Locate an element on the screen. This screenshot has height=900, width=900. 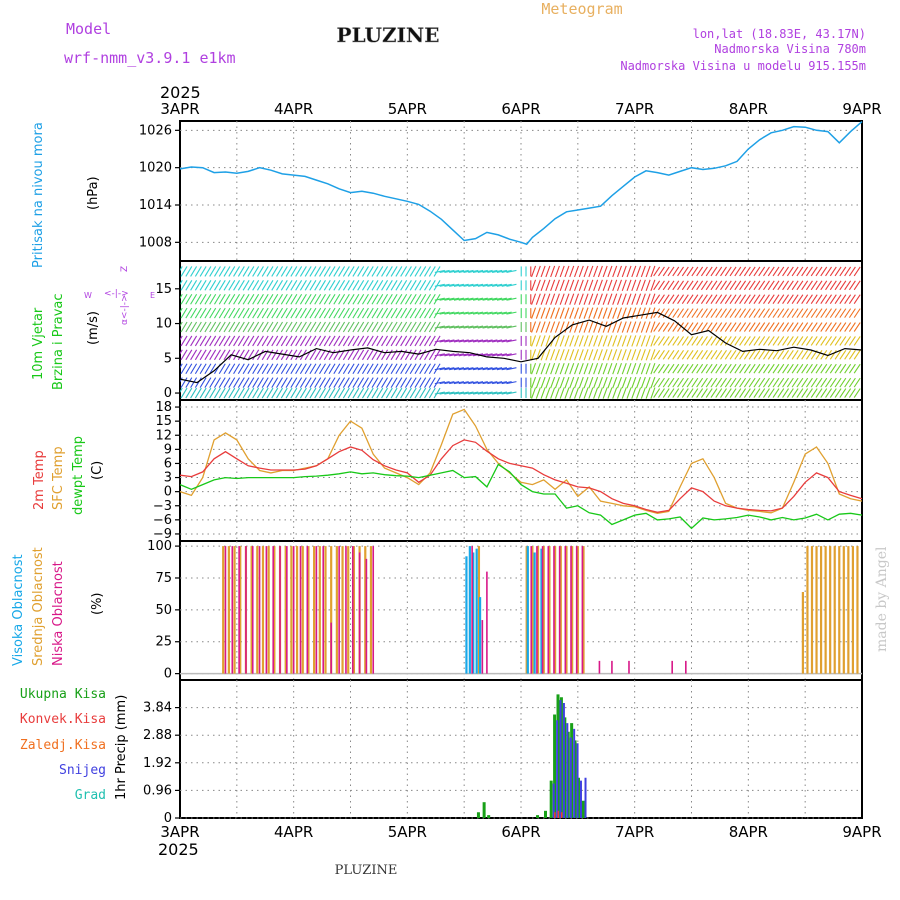
ytick-label: 9 is located at coordinates (168, 449).